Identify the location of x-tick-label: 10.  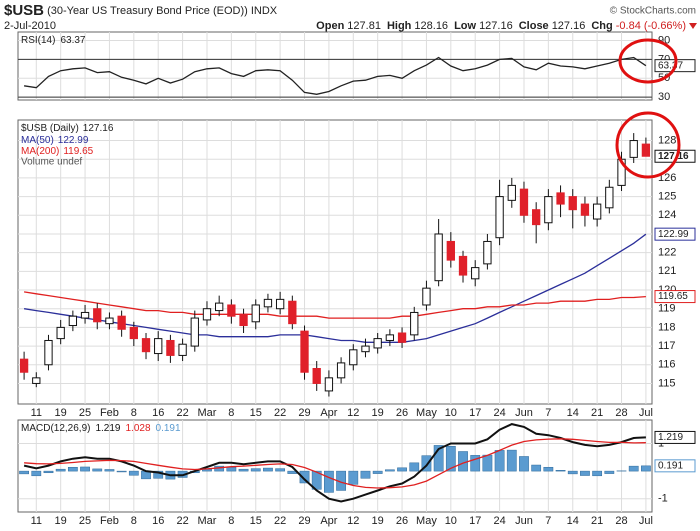
(451, 521).